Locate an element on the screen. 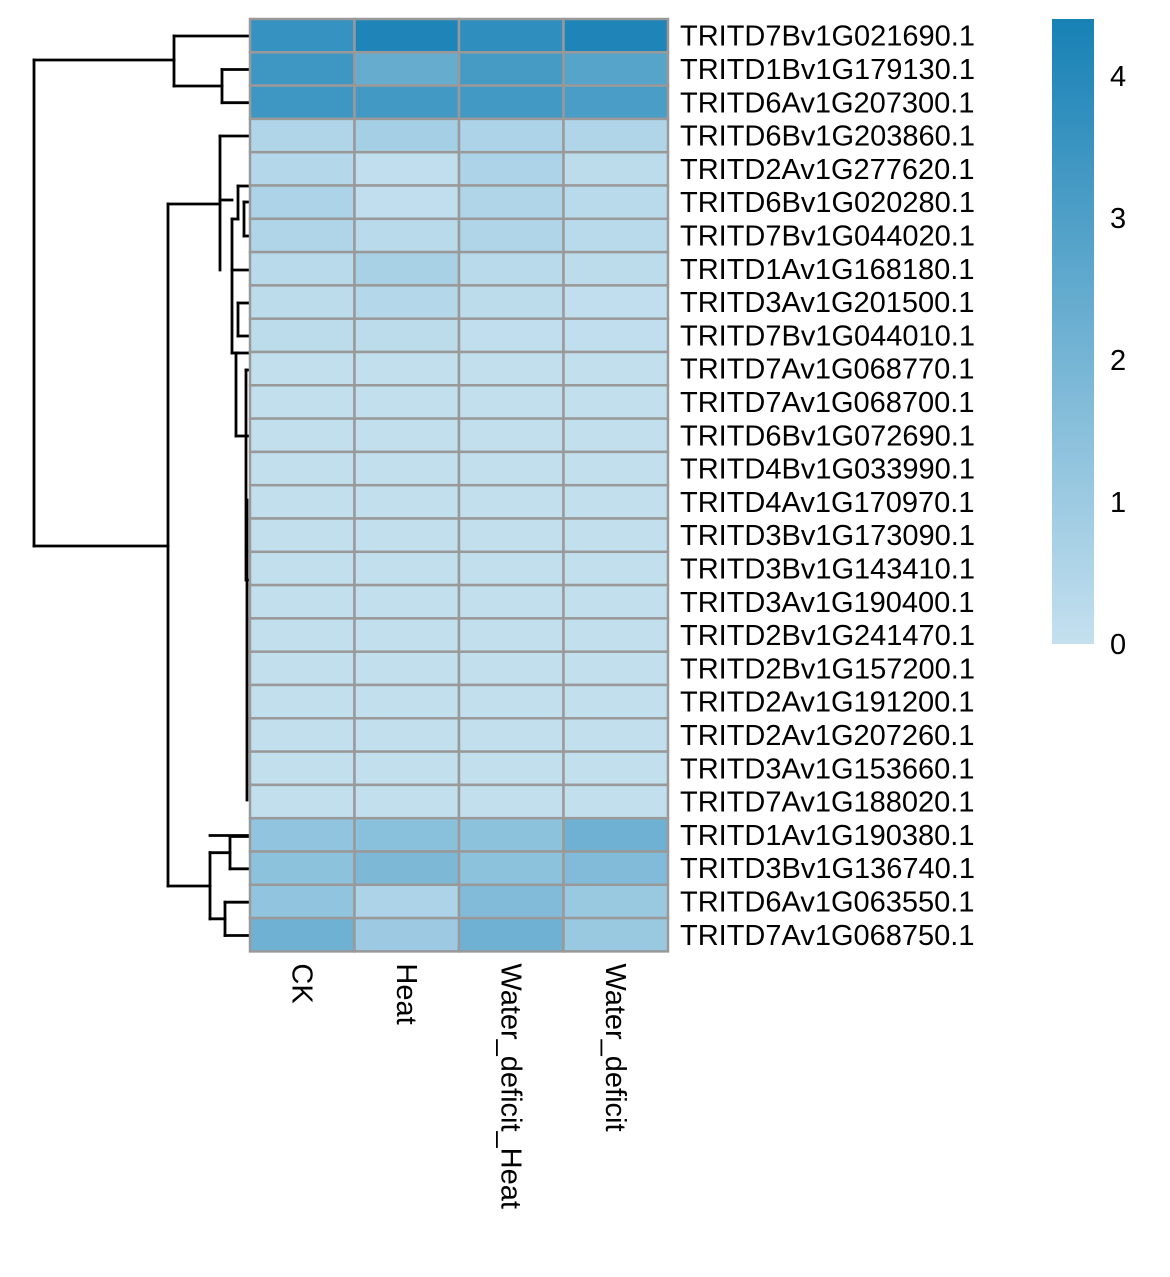  column-label: Water_deficit_Heat is located at coordinates (510, 1086).